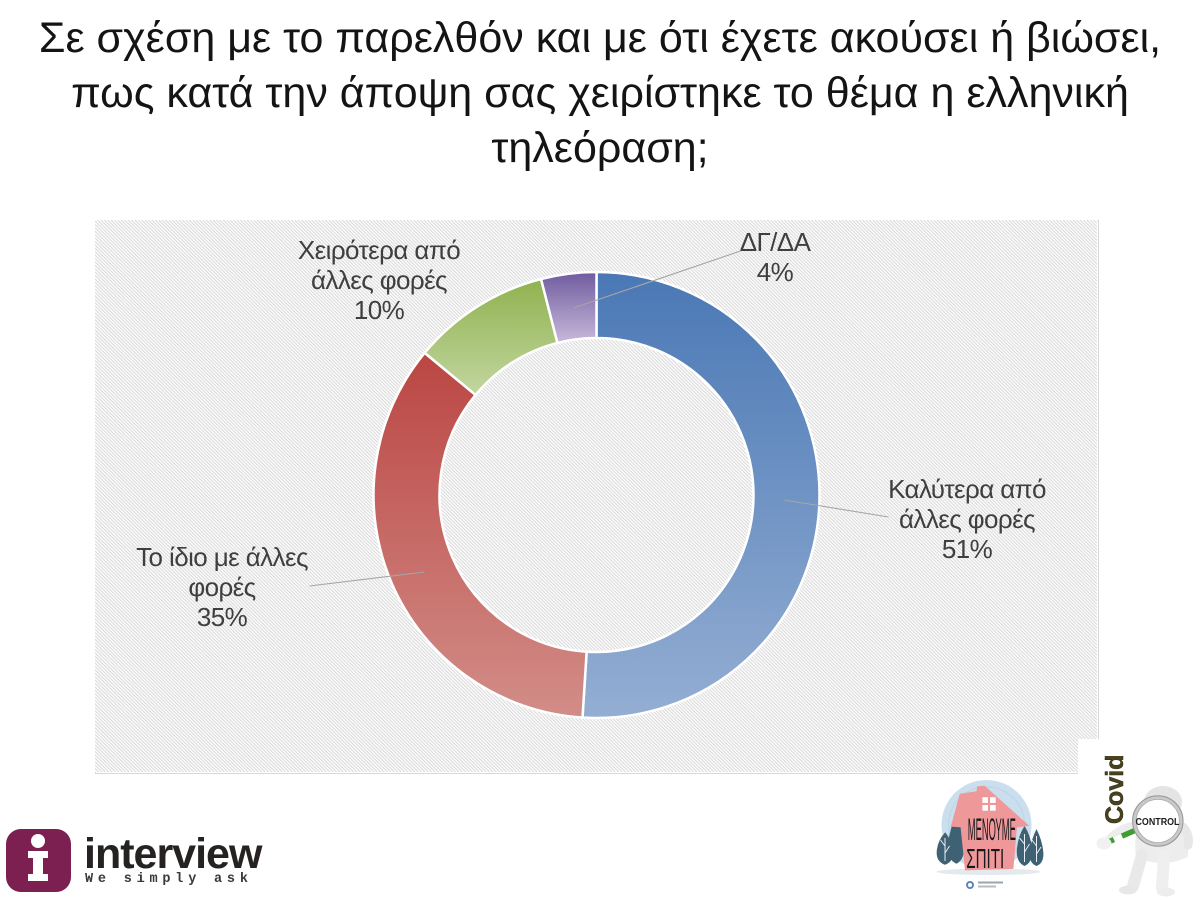 Image resolution: width=1200 pixels, height=900 pixels. I want to click on svg-text: ΣΠΙΤΙ, so click(985, 858).